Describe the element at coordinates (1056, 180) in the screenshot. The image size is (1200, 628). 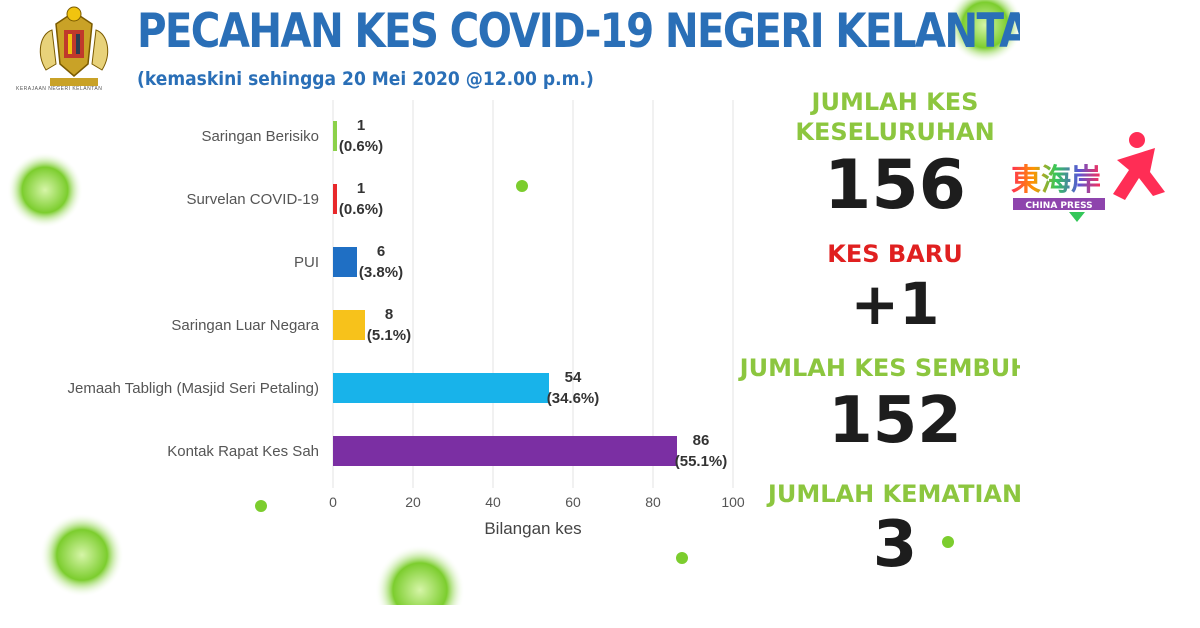
I see `logo-text: 東海岸` at that location.